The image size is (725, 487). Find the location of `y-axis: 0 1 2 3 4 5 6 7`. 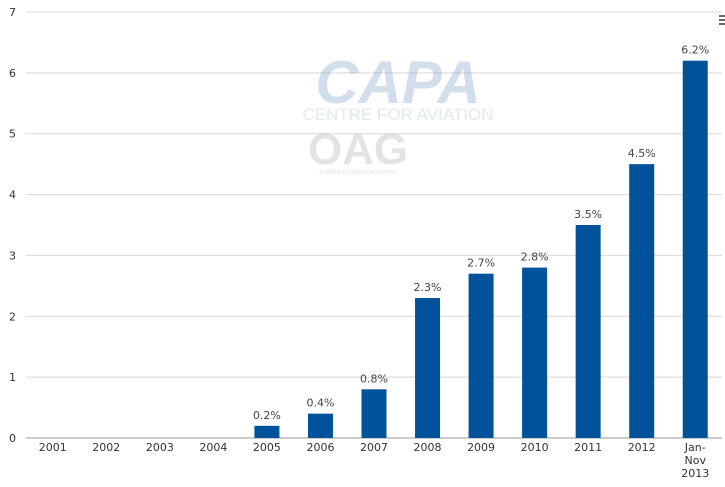

y-axis: 0 1 2 3 4 5 6 7 is located at coordinates (12, 225).